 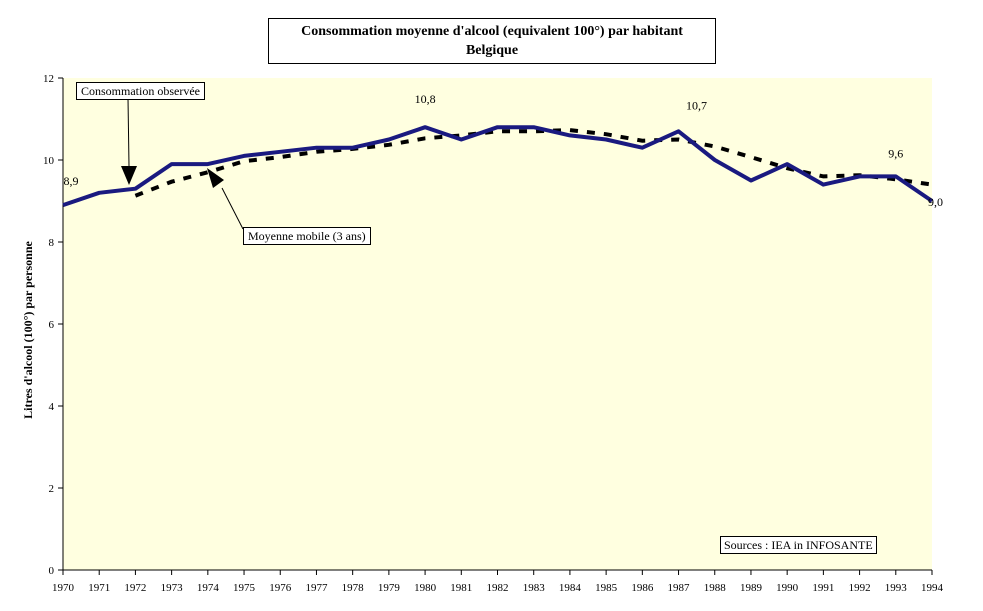 What do you see at coordinates (52, 243) in the screenshot?
I see `y-tick-label: 8` at bounding box center [52, 243].